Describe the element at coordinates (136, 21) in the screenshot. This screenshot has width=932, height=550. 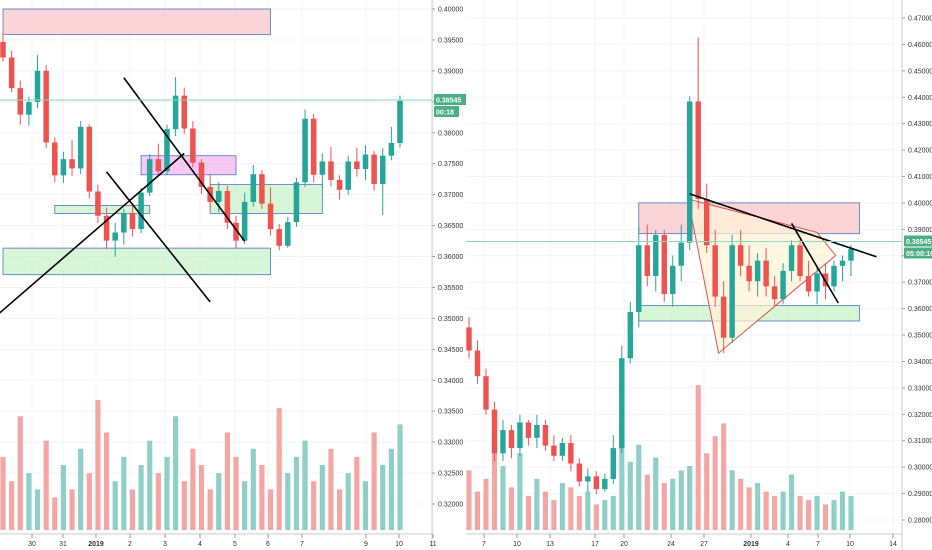
I see `resistance-zone` at that location.